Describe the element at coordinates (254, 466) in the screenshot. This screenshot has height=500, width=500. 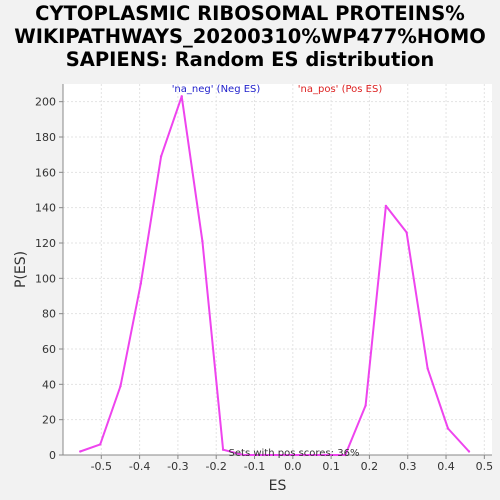
I see `x-tick-label: -0.1` at that location.